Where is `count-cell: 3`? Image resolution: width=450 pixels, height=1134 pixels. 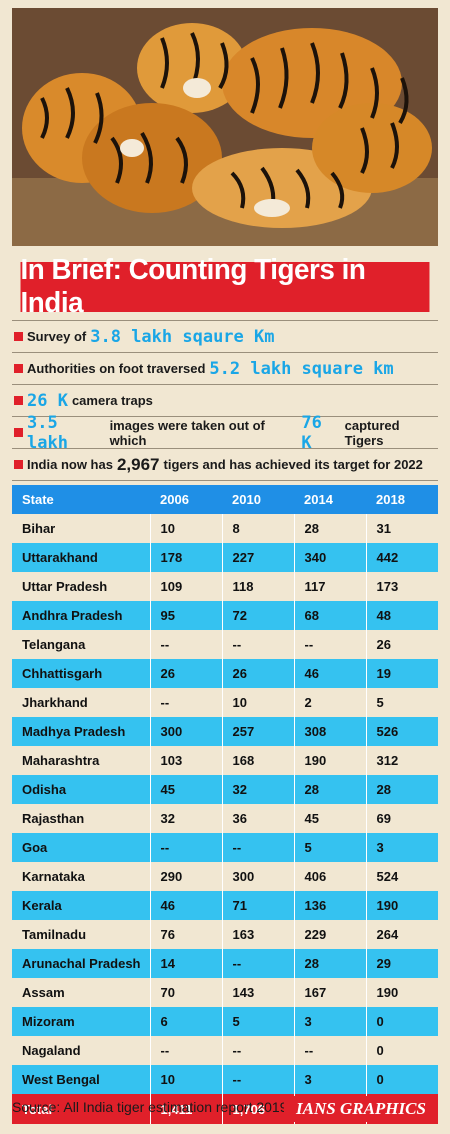 count-cell: 3 is located at coordinates (330, 1021).